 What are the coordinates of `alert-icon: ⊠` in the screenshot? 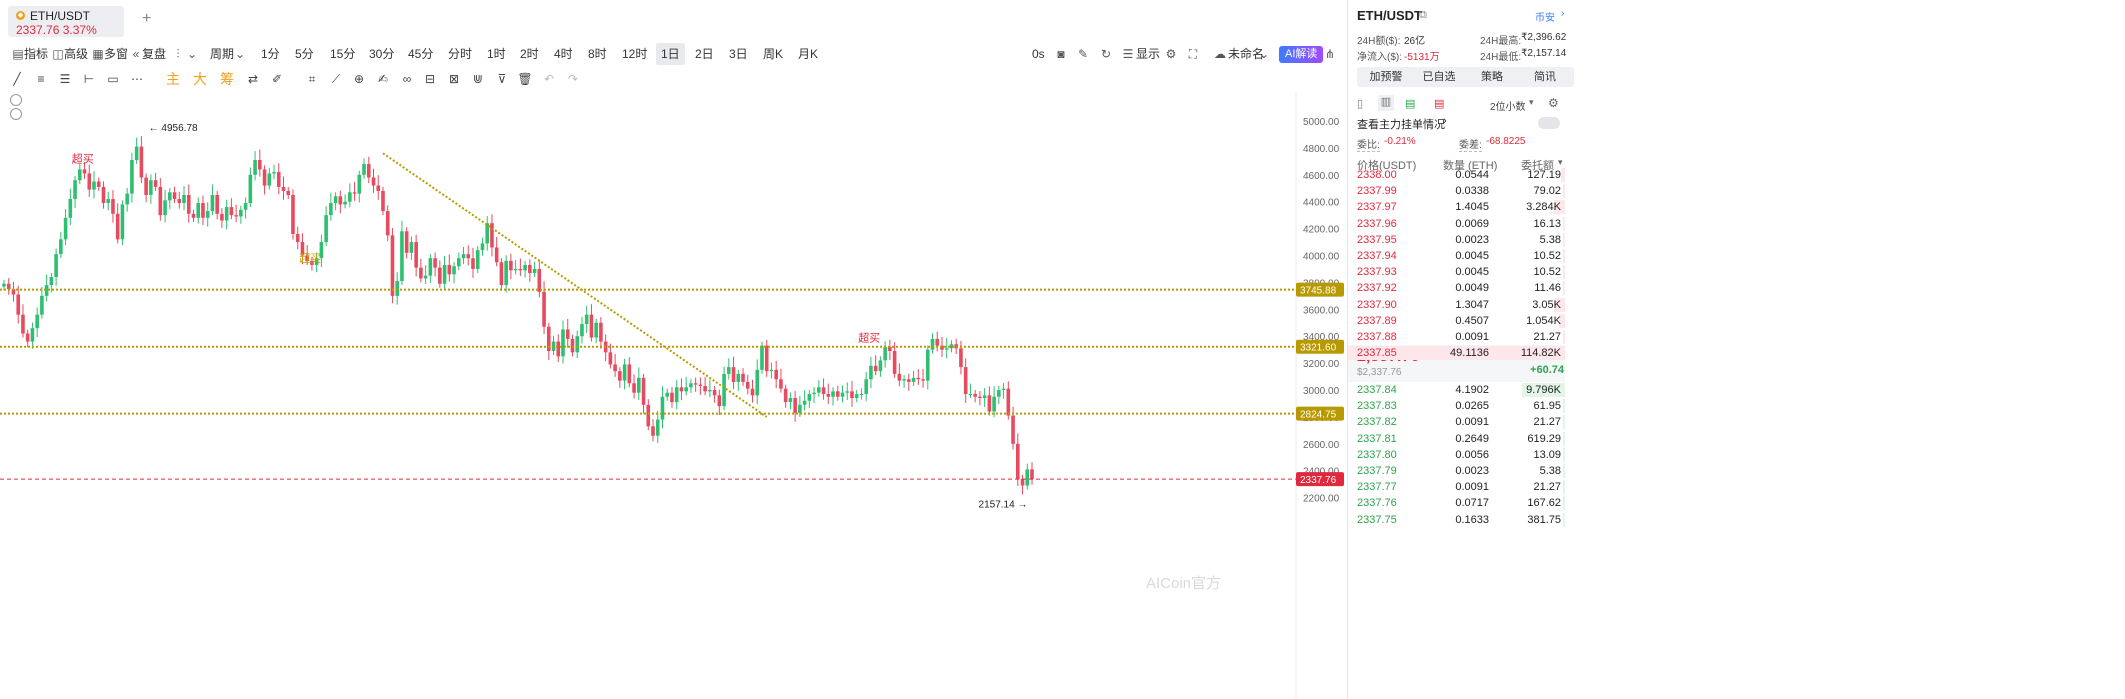 It's located at (454, 79).